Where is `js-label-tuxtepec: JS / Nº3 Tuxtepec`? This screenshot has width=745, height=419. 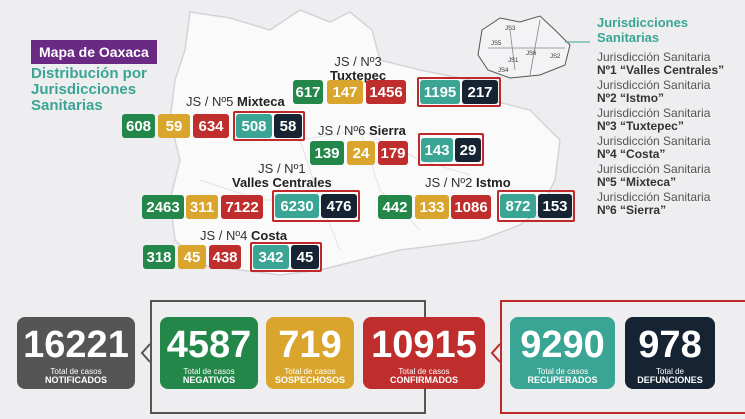
js-label-tuxtepec: JS / Nº3 Tuxtepec is located at coordinates (358, 68).